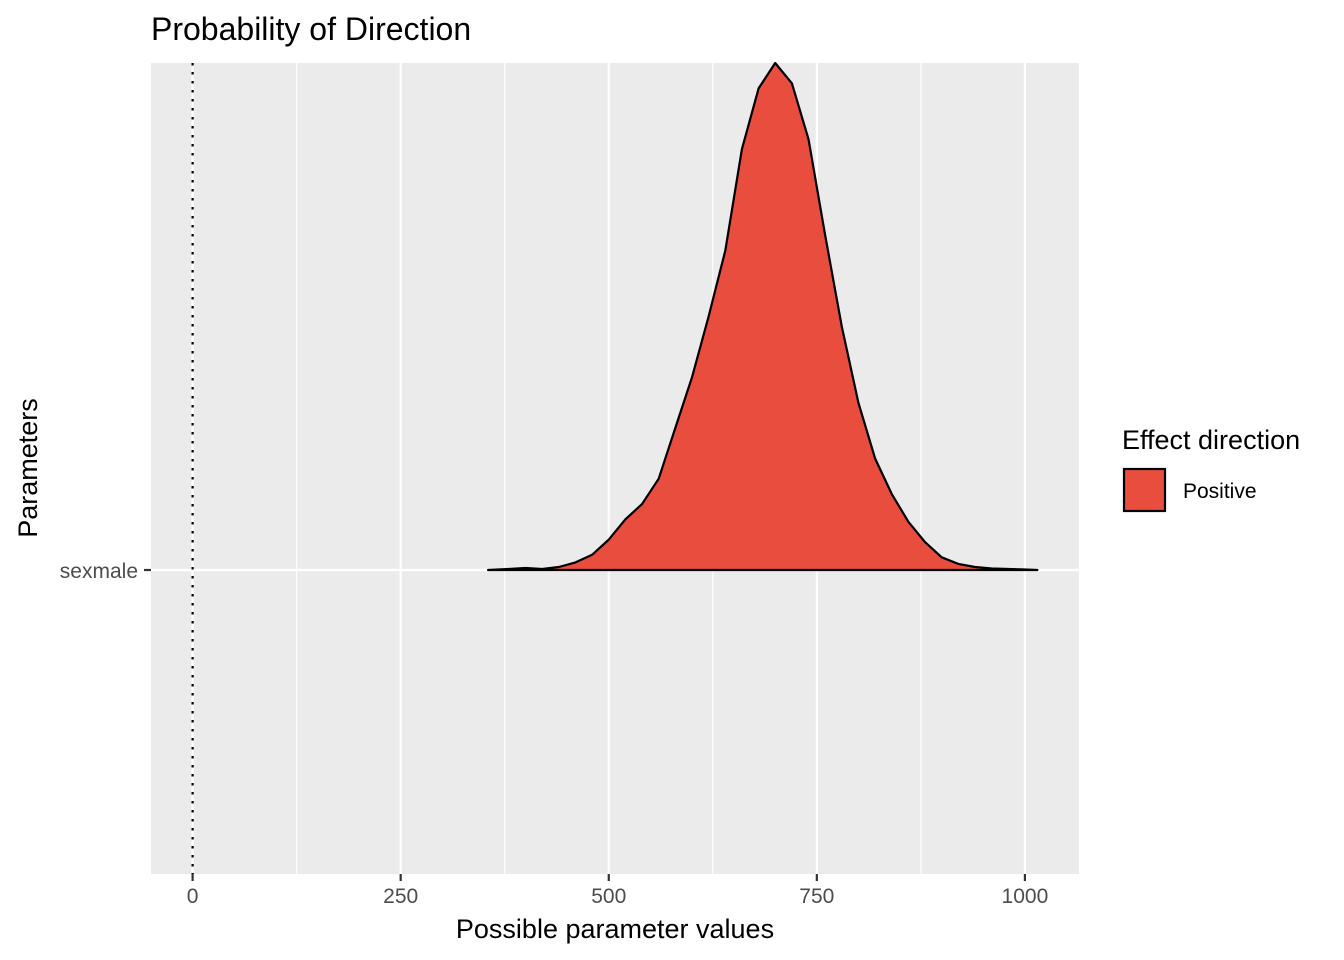  I want to click on x-tick-label: 250, so click(400, 896).